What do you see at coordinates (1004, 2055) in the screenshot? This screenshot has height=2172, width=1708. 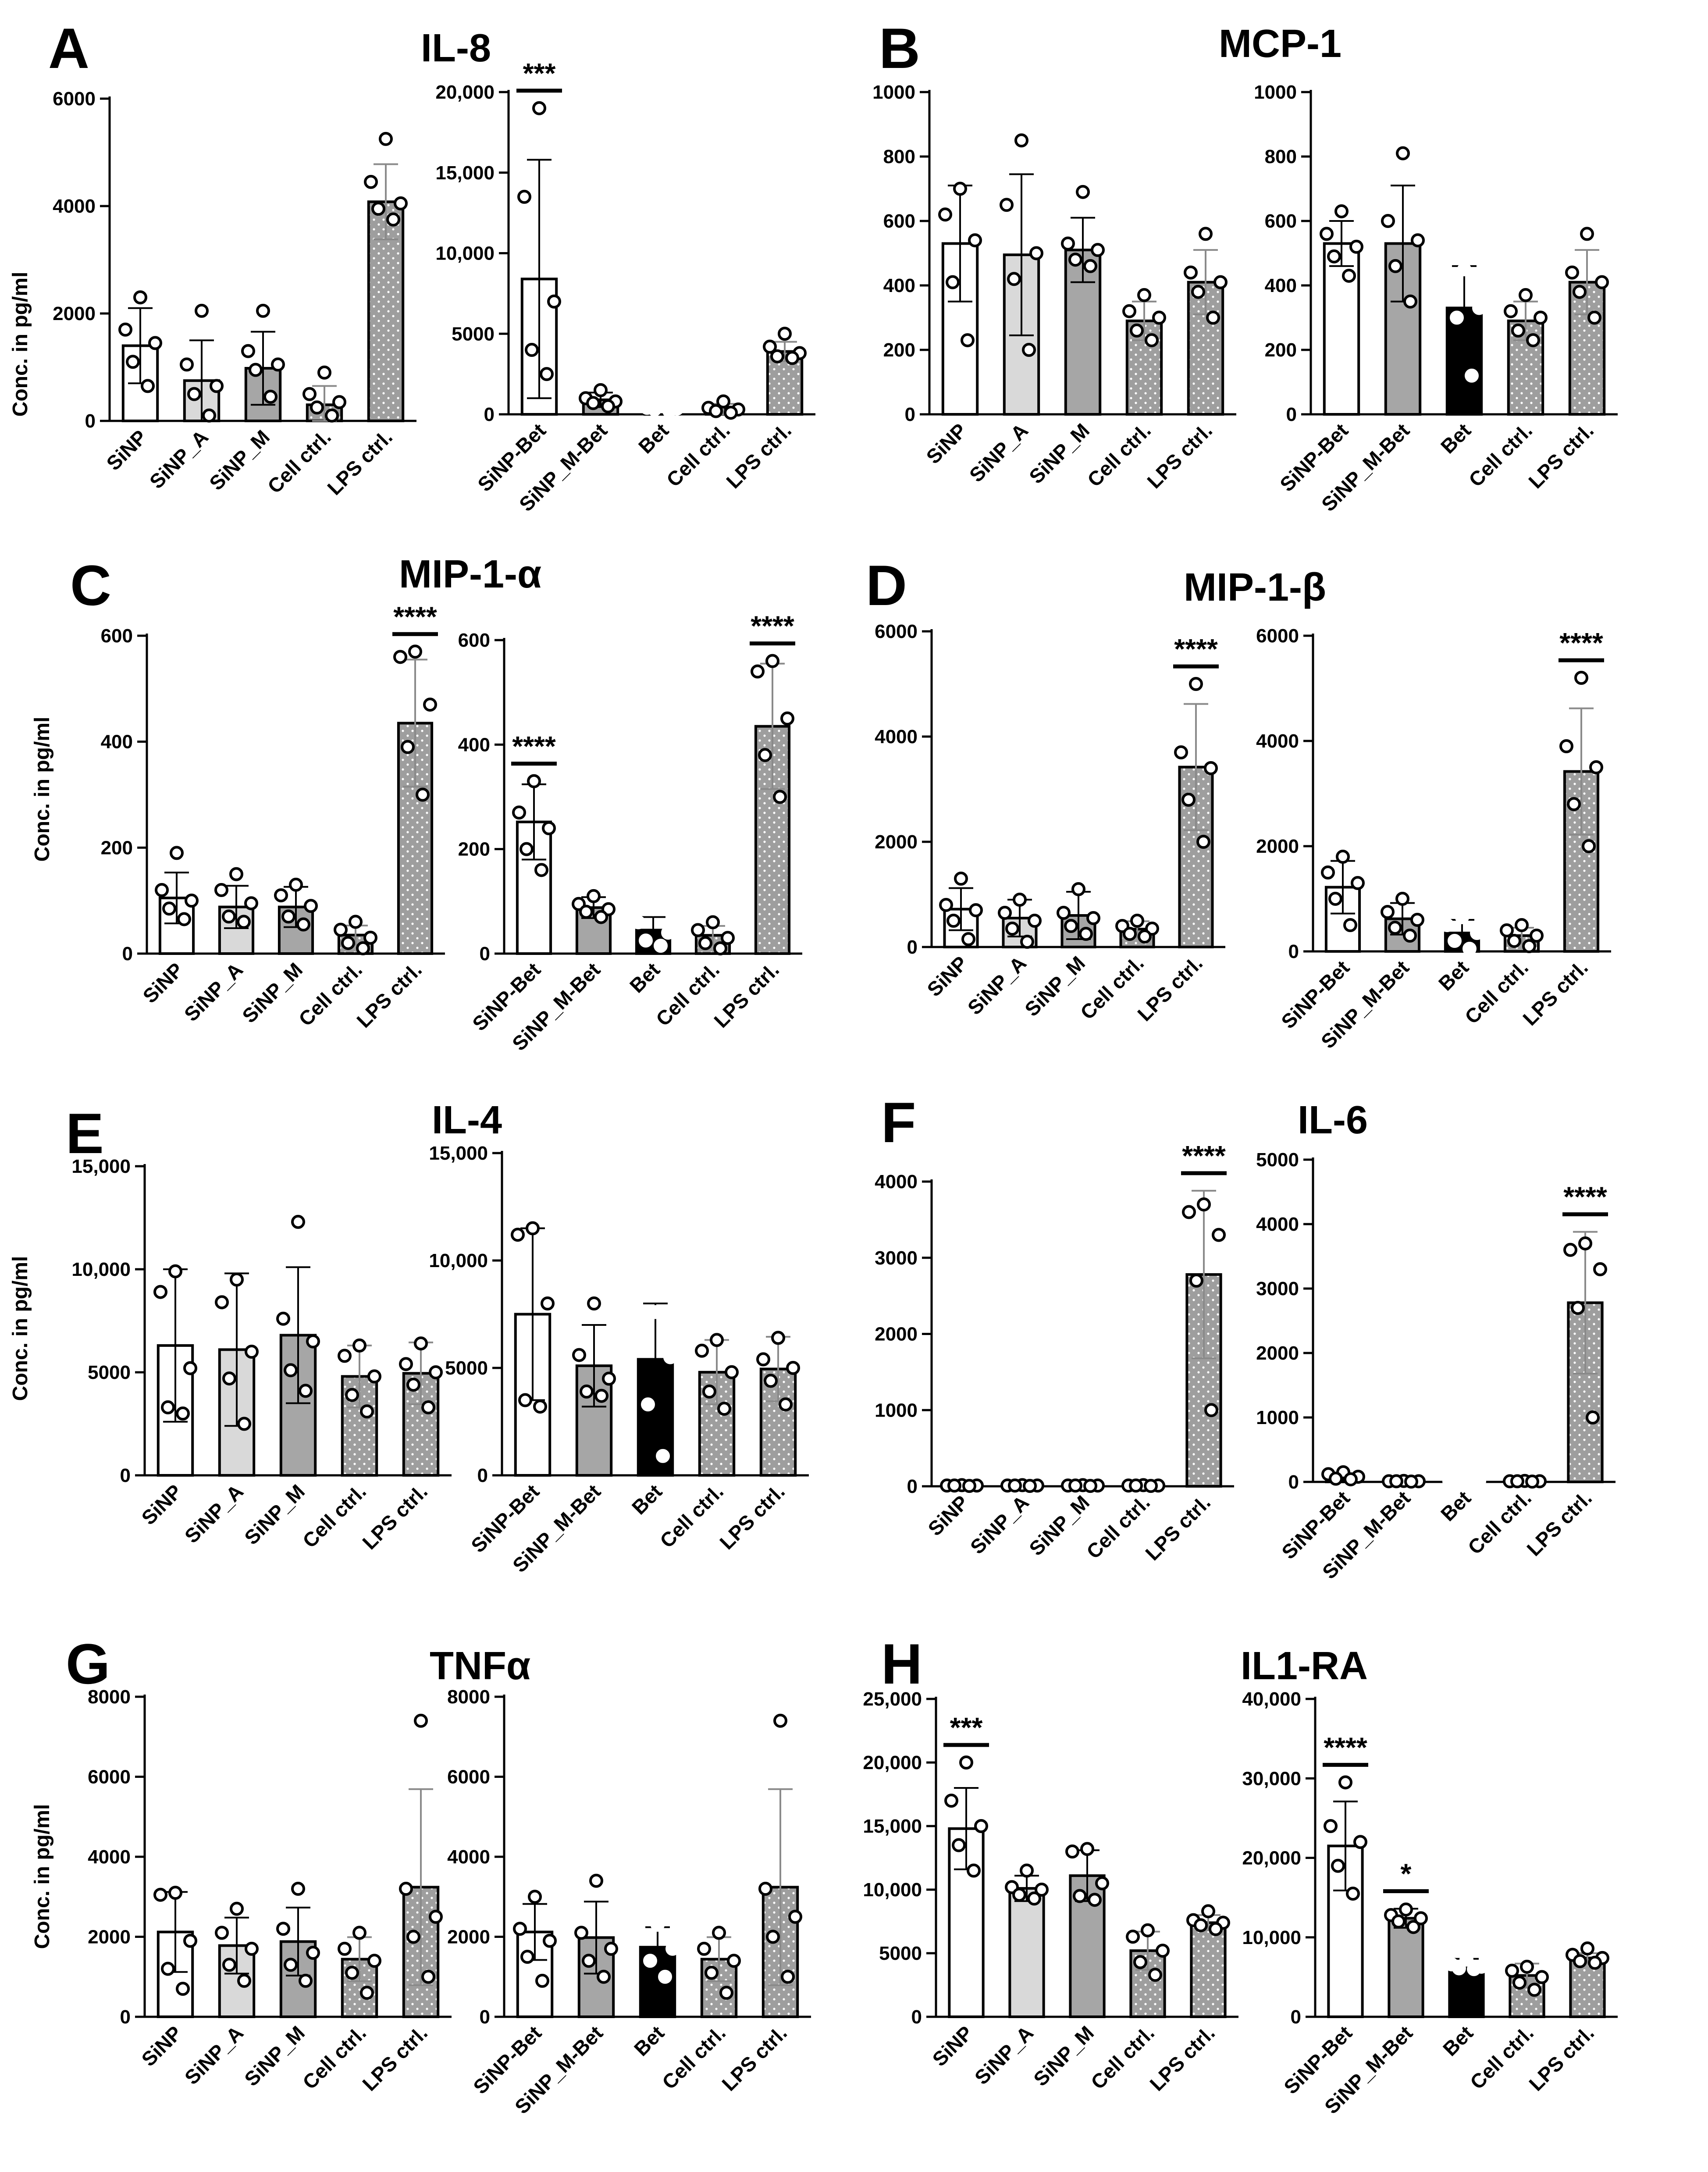 I see `category-label: SiNP_A` at bounding box center [1004, 2055].